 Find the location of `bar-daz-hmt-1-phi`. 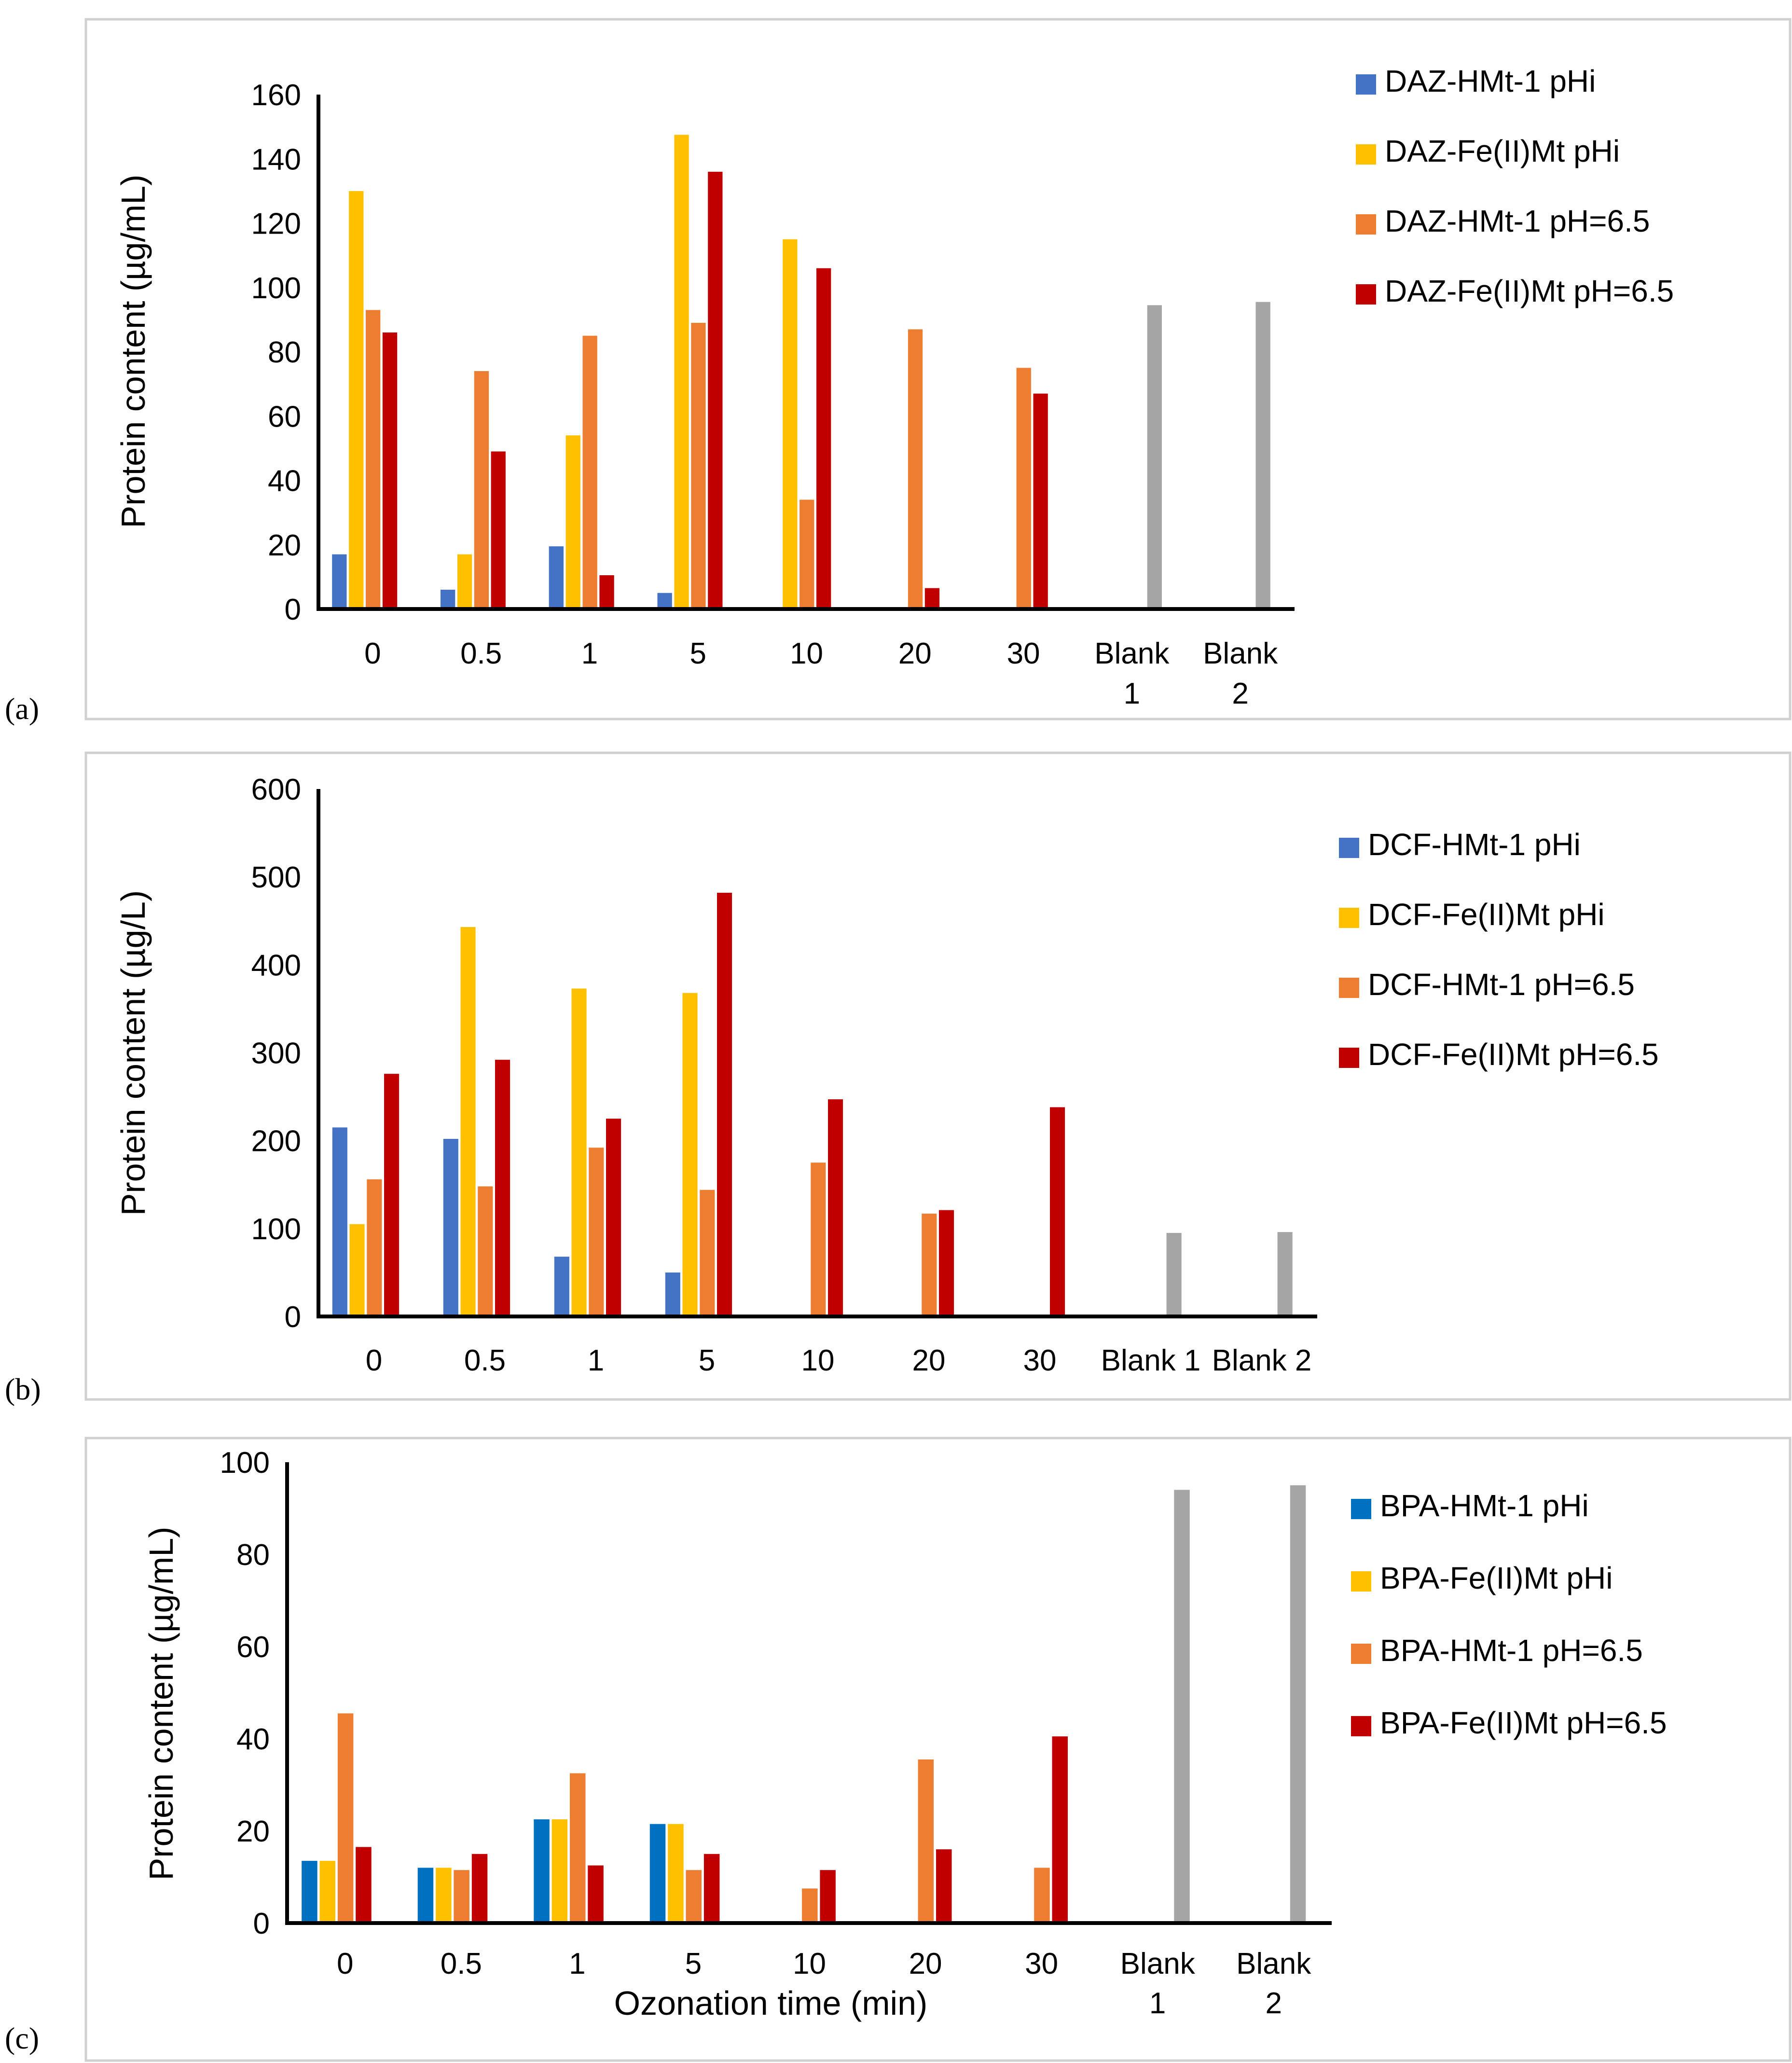

bar-daz-hmt-1-phi is located at coordinates (448, 599).